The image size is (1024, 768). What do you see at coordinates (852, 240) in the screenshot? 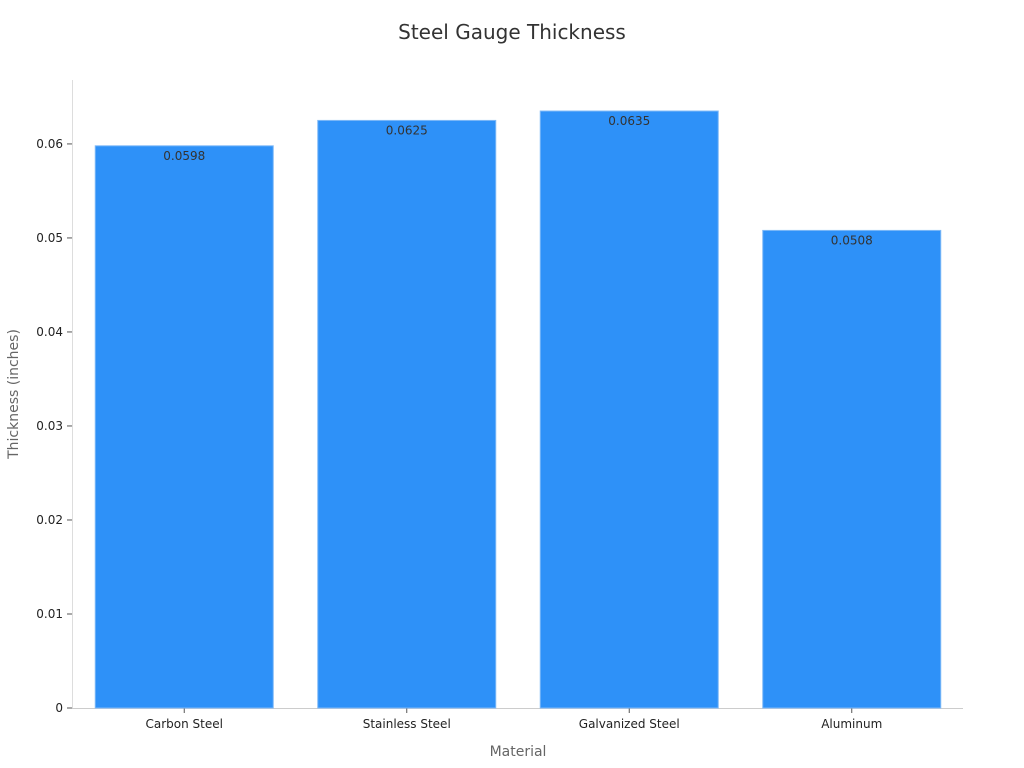
I see `bar-value-label: 0.0508` at bounding box center [852, 240].